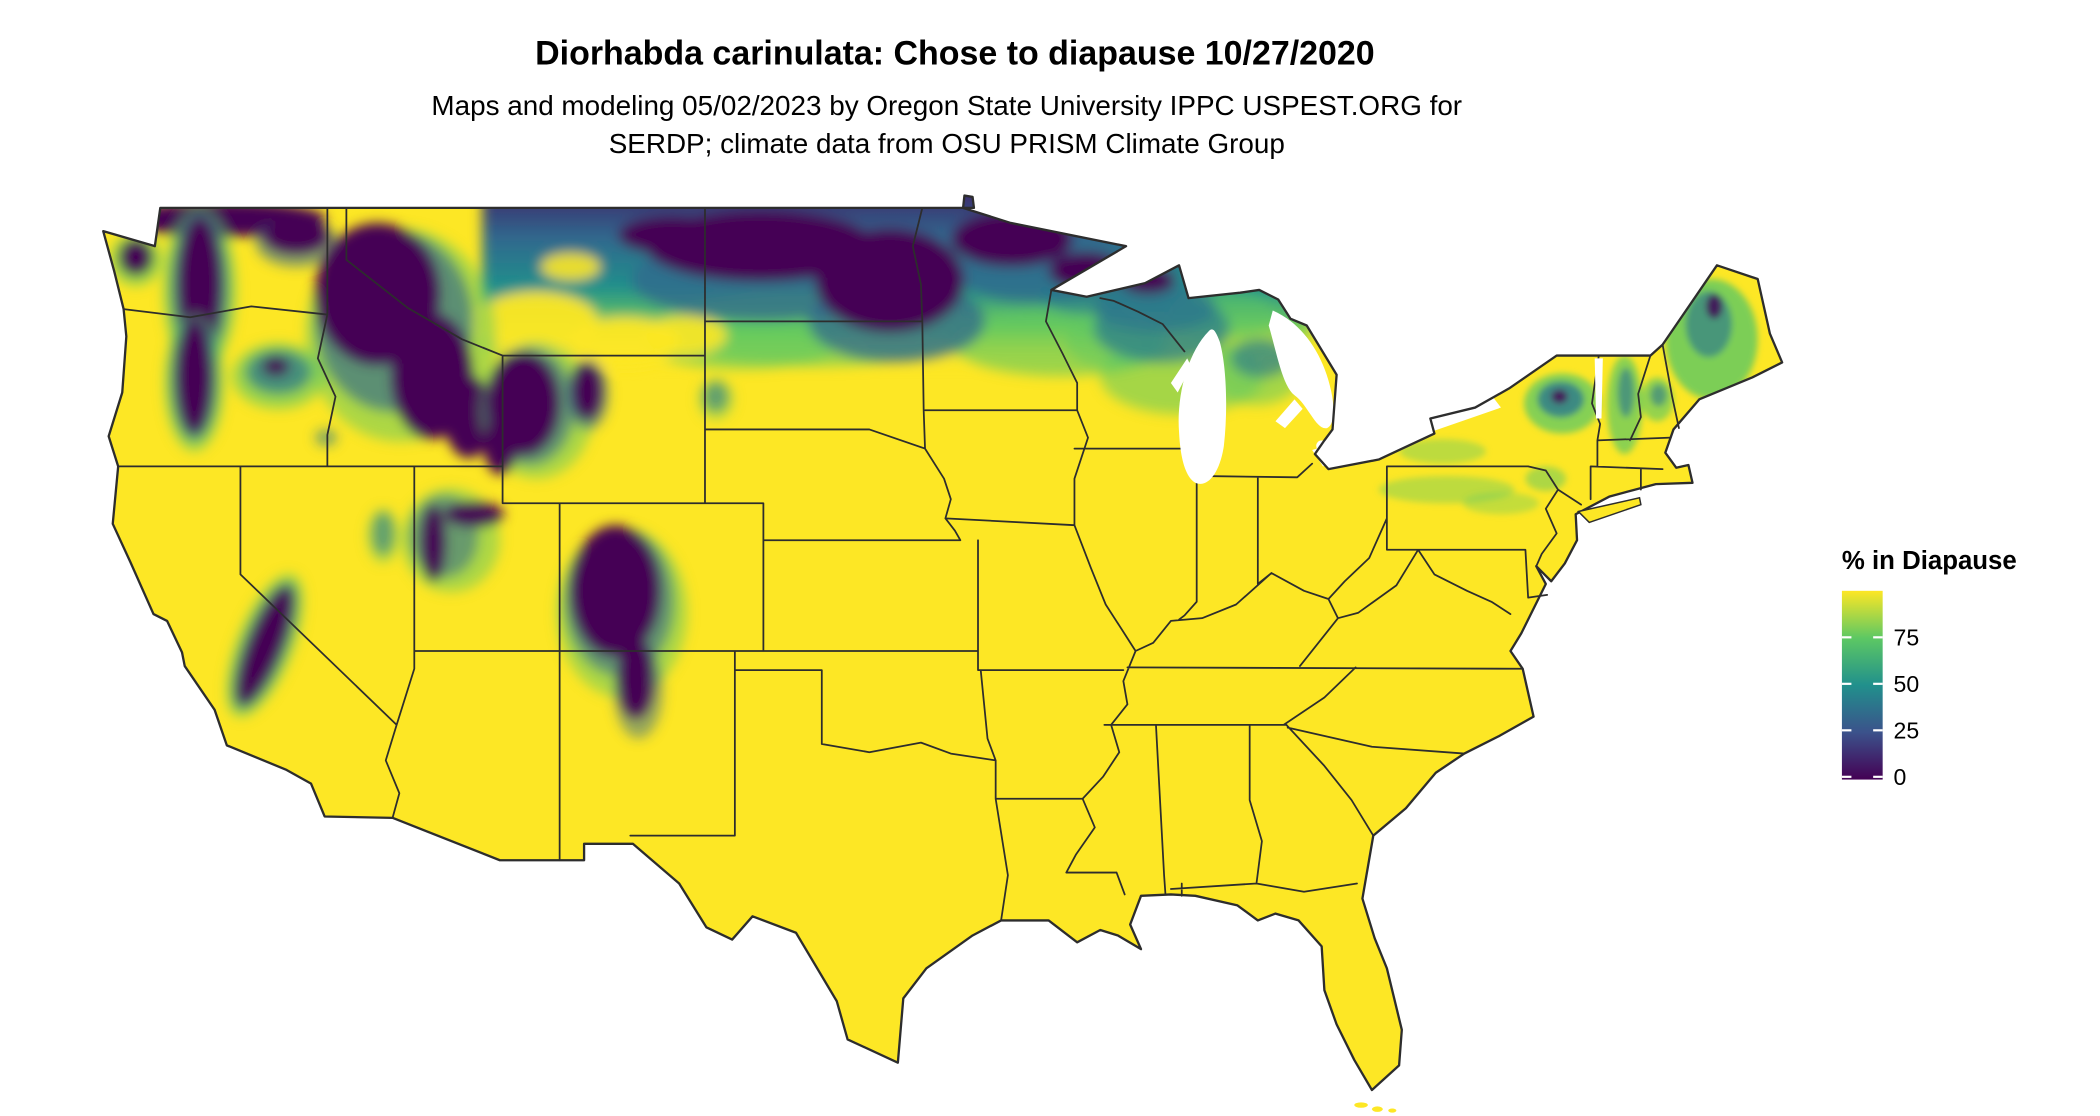  What do you see at coordinates (1900, 777) in the screenshot?
I see `legend-tick-label-0: 0` at bounding box center [1900, 777].